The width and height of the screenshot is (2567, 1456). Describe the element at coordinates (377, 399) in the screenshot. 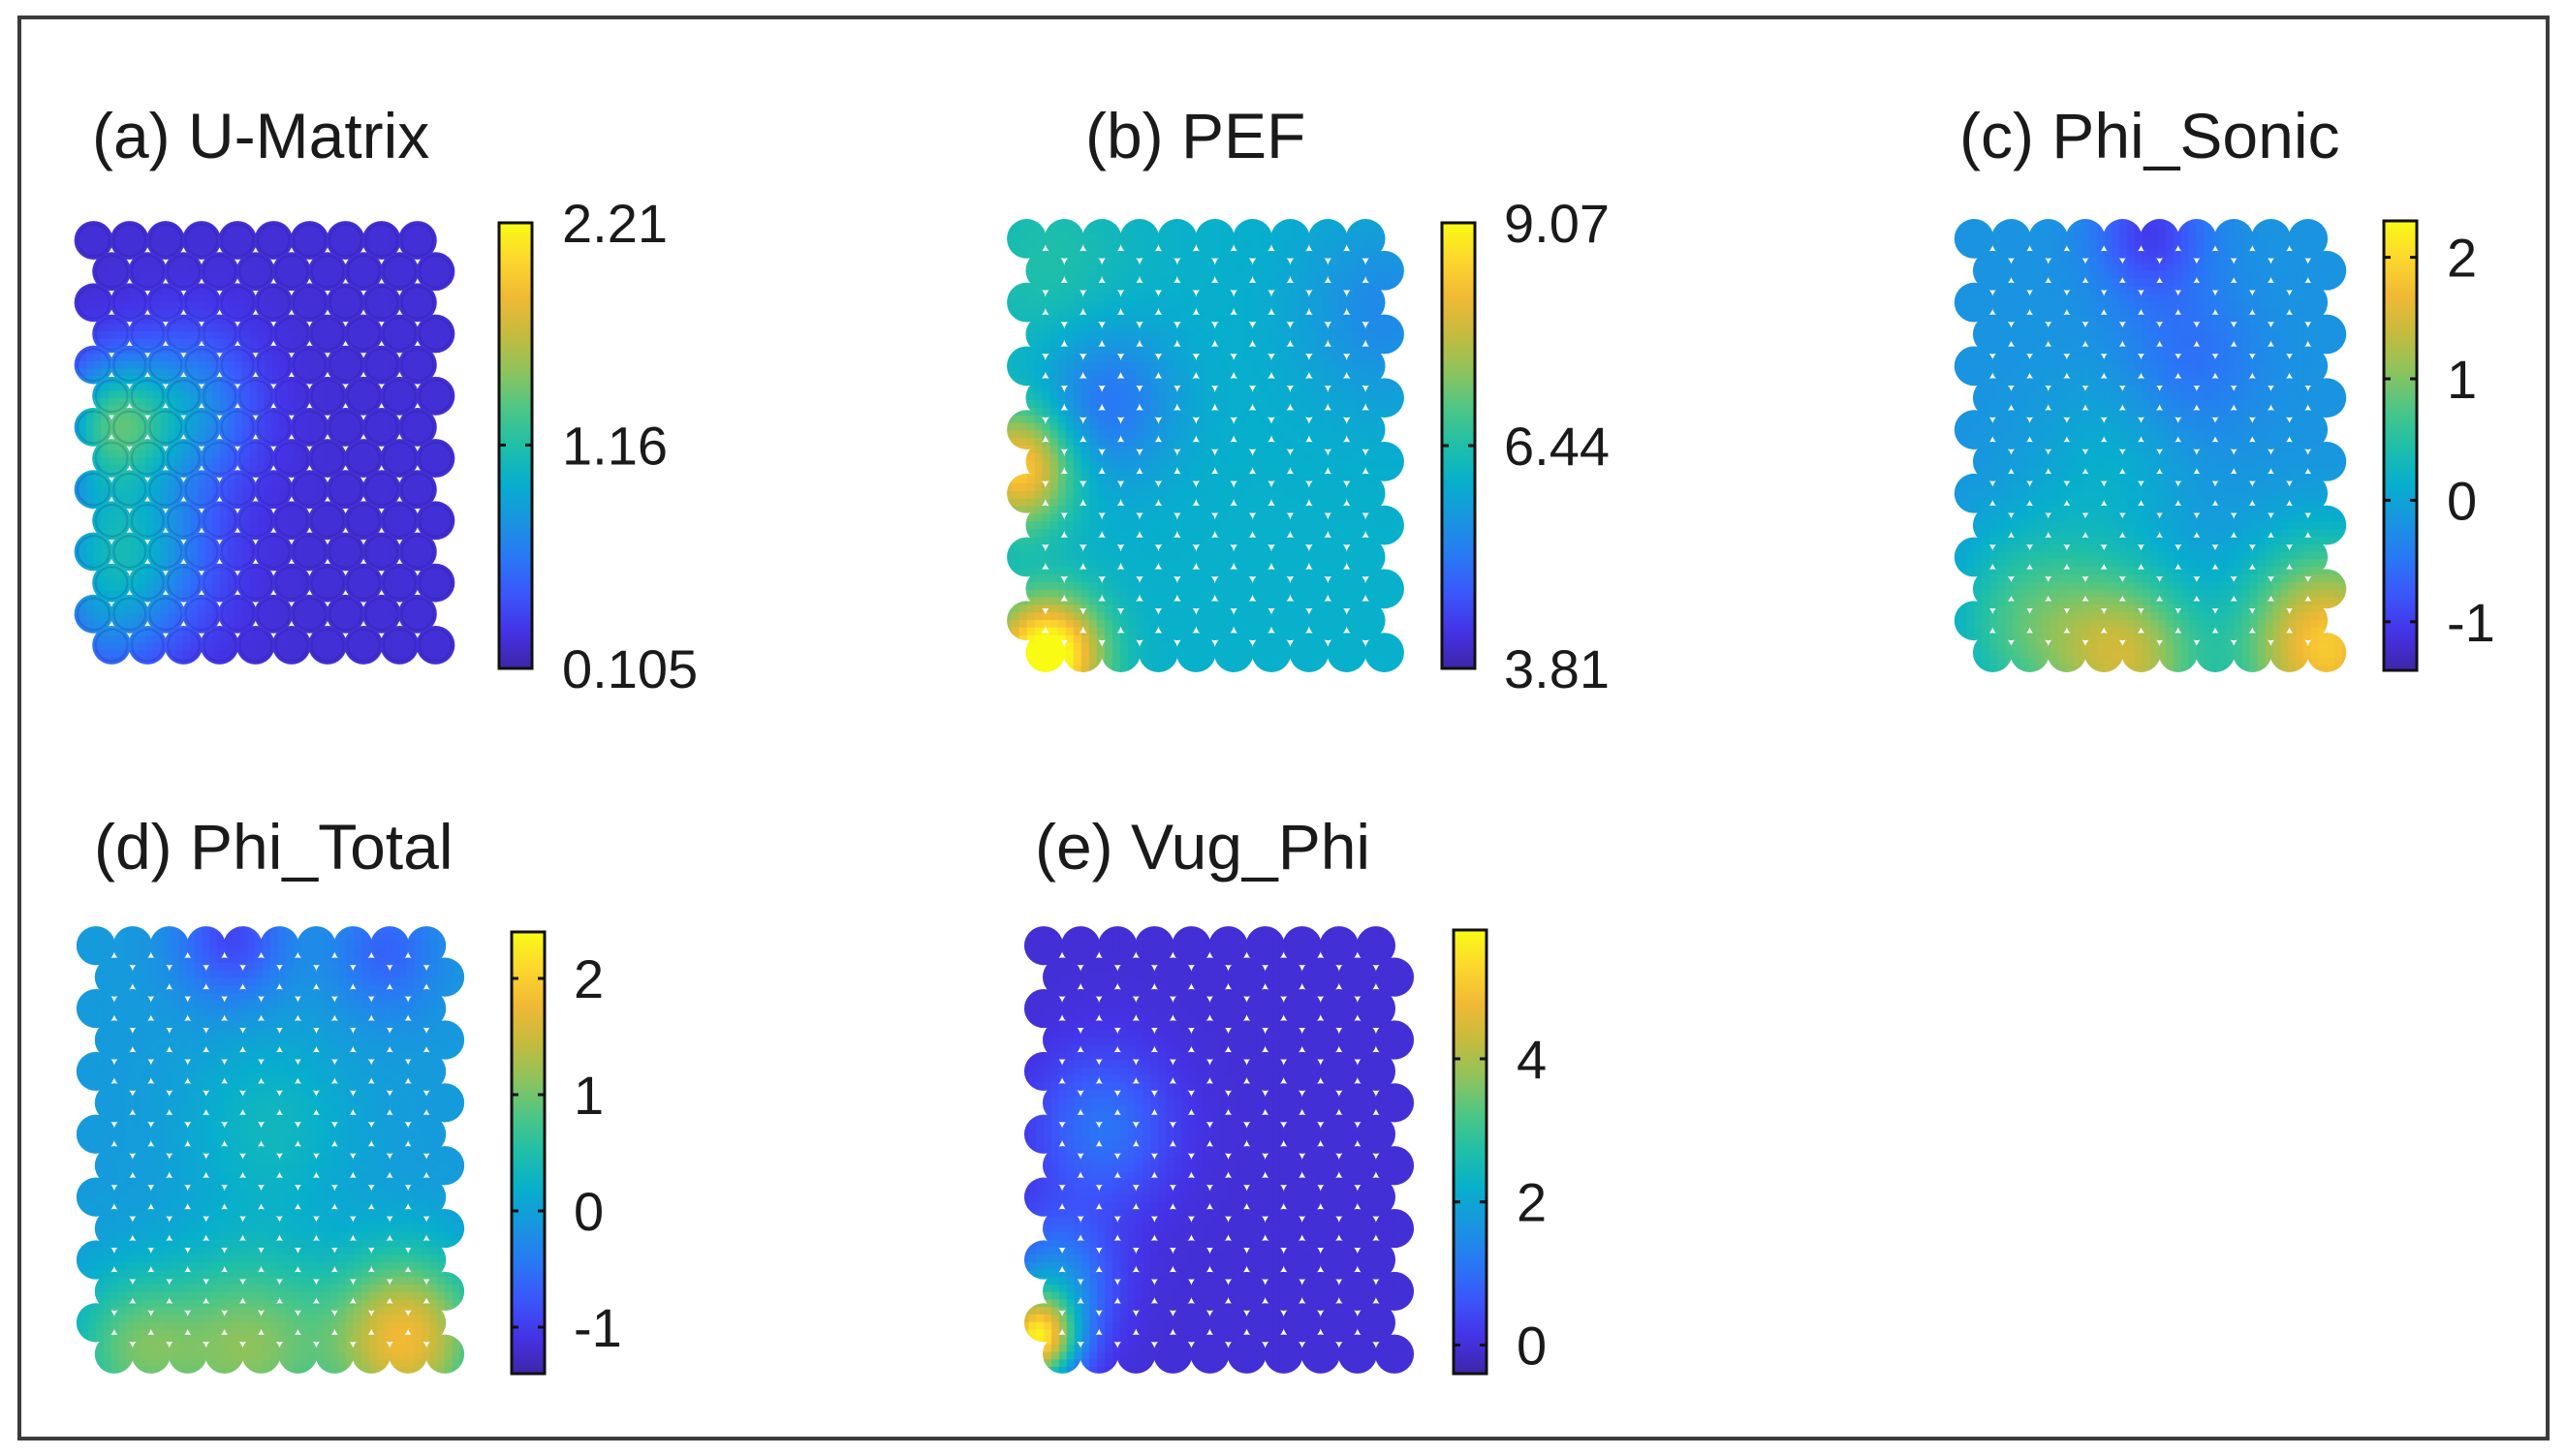

I see `panel-a-u-matrix: (a) U-Matrix 2.211.160.105` at that location.